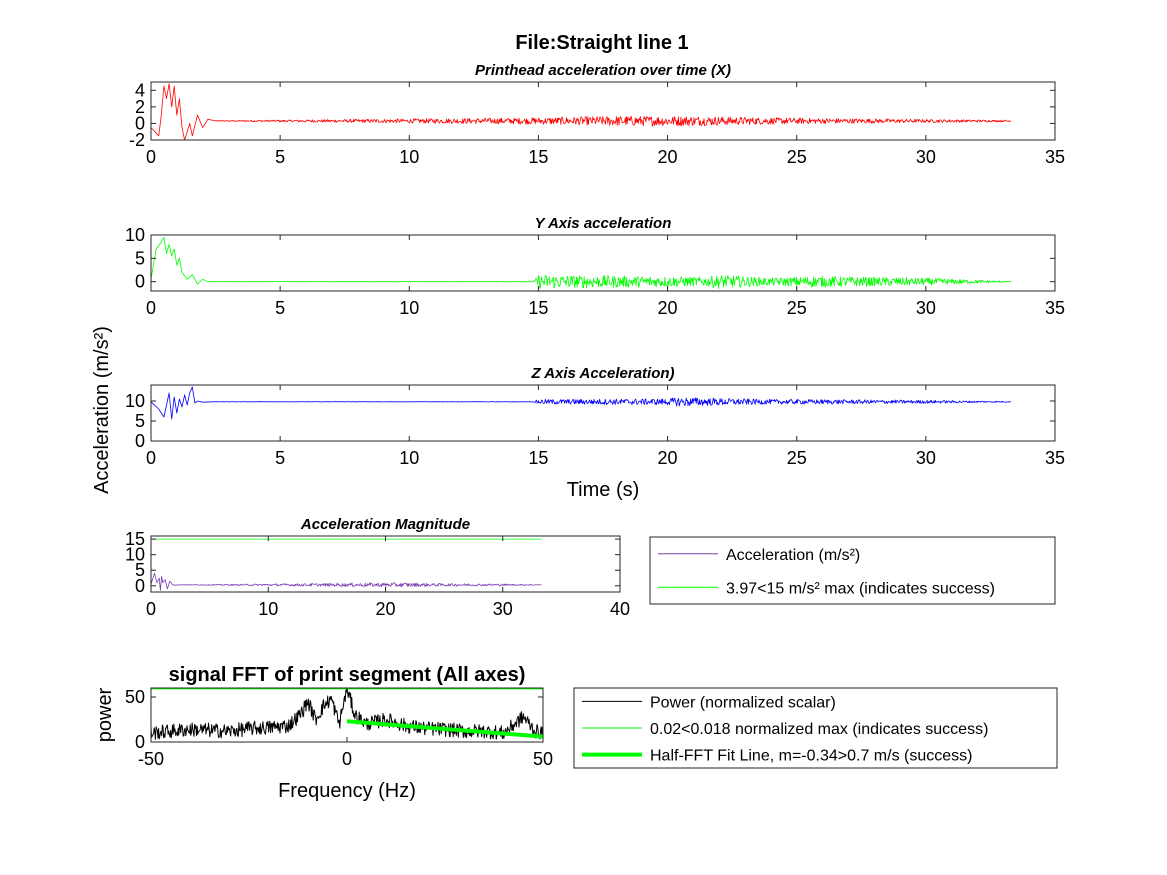 The width and height of the screenshot is (1167, 875). Describe the element at coordinates (743, 702) in the screenshot. I see `legend-entry: Power (normalized scalar)` at that location.